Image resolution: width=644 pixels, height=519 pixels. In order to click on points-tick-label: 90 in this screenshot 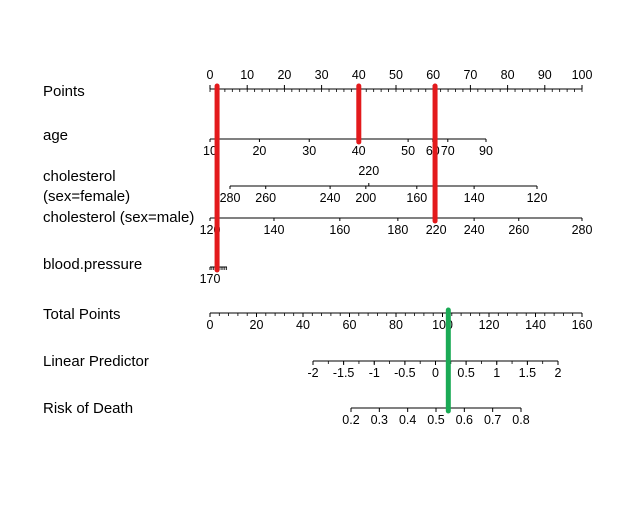, I will do `click(545, 75)`.